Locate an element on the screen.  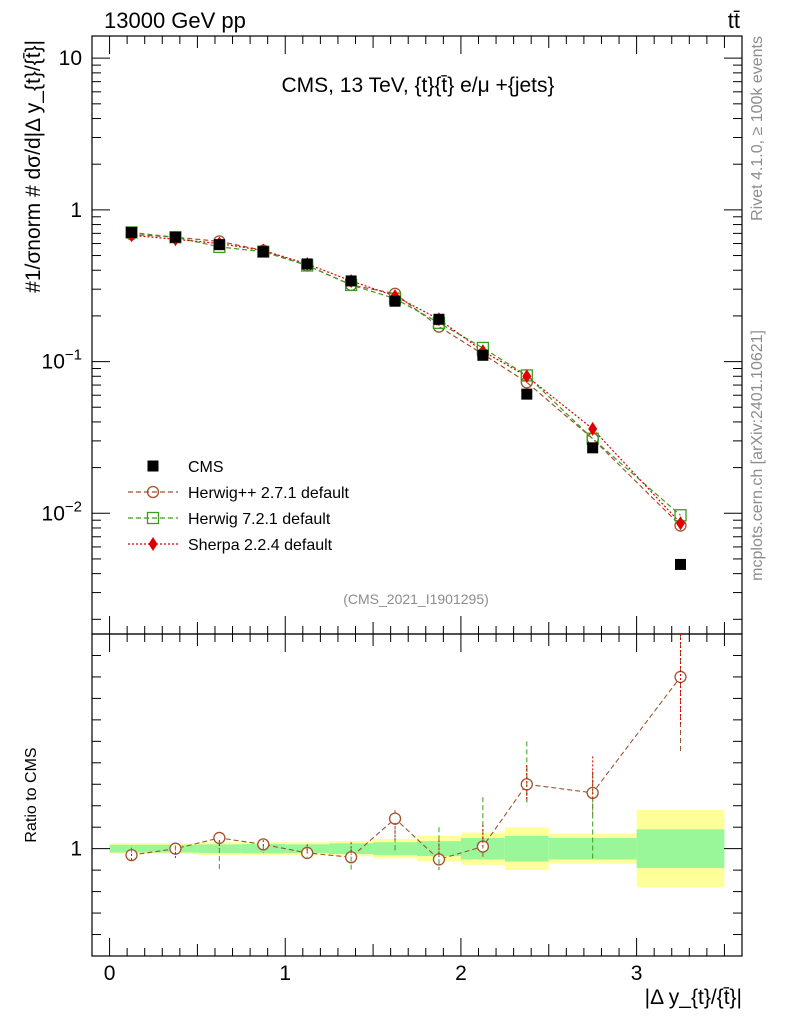
x-tick-label: 0 is located at coordinates (110, 973).